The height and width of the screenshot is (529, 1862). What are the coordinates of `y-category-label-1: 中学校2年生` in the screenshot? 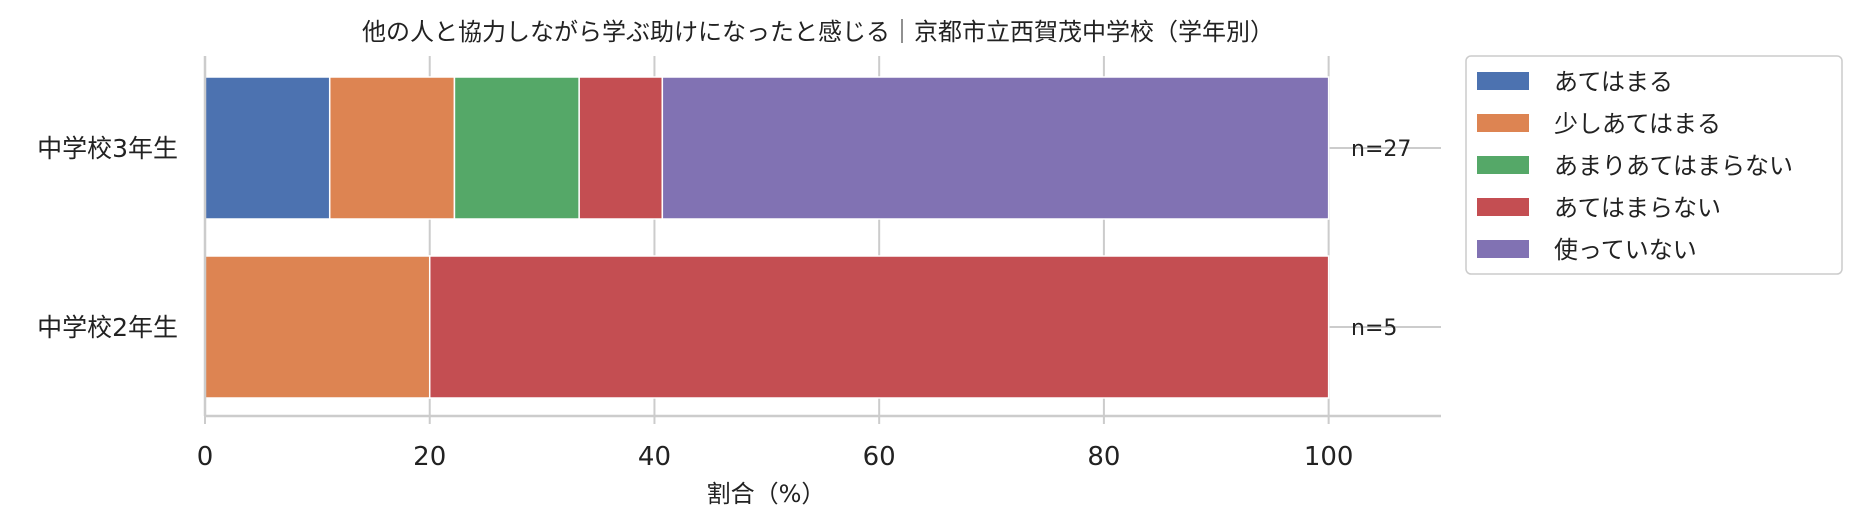 It's located at (107, 327).